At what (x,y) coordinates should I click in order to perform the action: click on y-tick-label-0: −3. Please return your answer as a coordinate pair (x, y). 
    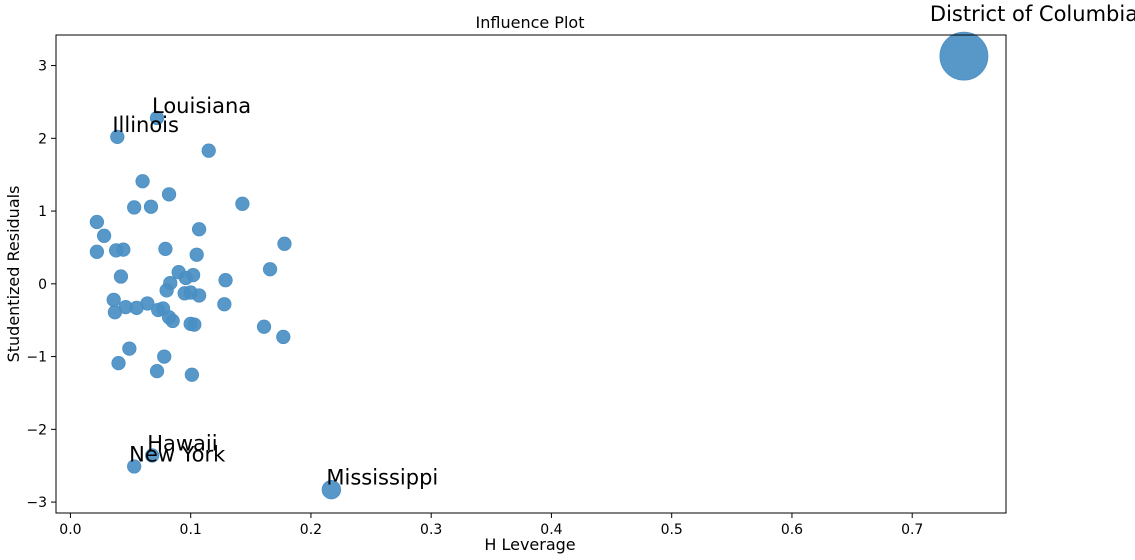
    Looking at the image, I should click on (36, 503).